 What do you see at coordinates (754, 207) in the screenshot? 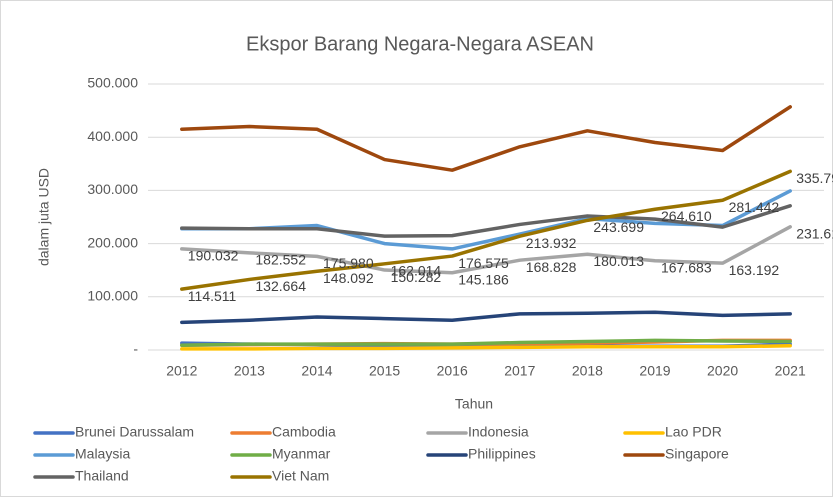
I see `data-label: 281.442` at bounding box center [754, 207].